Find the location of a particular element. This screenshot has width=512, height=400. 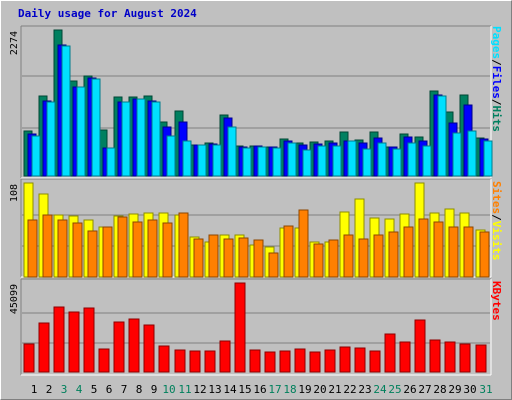

x-tick-label-2: 2 is located at coordinates (49, 389).